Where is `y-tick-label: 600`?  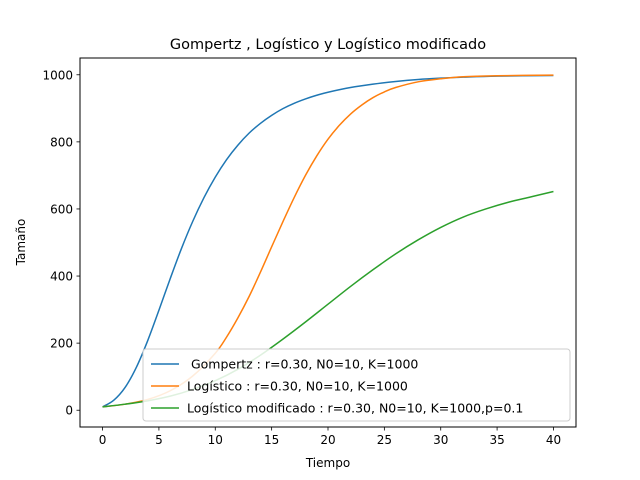
y-tick-label: 600 is located at coordinates (61, 209).